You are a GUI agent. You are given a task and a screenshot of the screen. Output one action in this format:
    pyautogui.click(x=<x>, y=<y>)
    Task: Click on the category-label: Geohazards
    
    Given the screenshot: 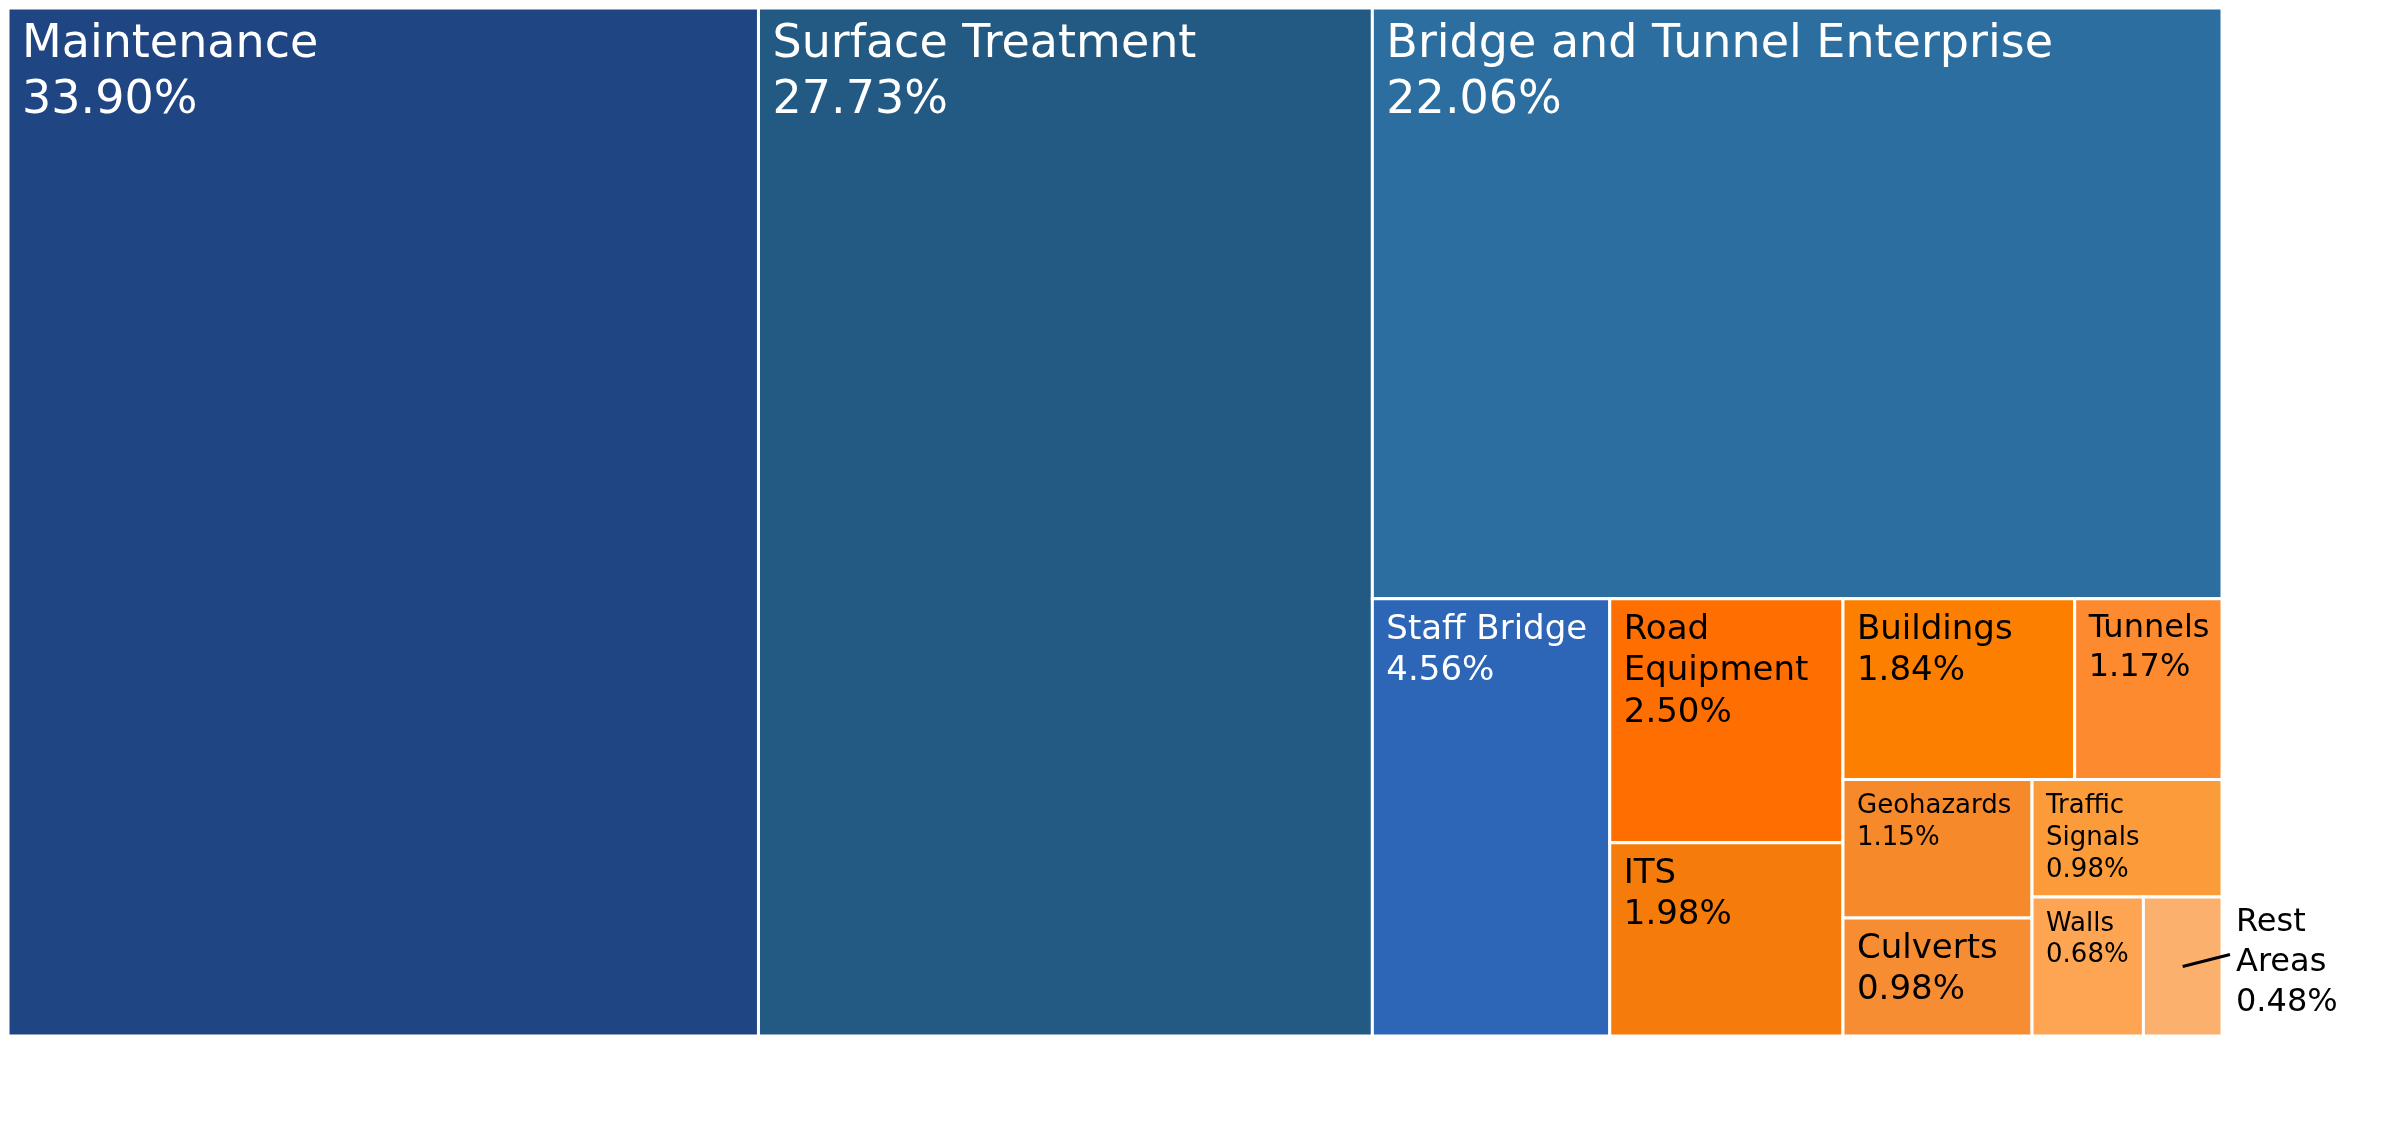 What is the action you would take?
    pyautogui.click(x=1934, y=804)
    